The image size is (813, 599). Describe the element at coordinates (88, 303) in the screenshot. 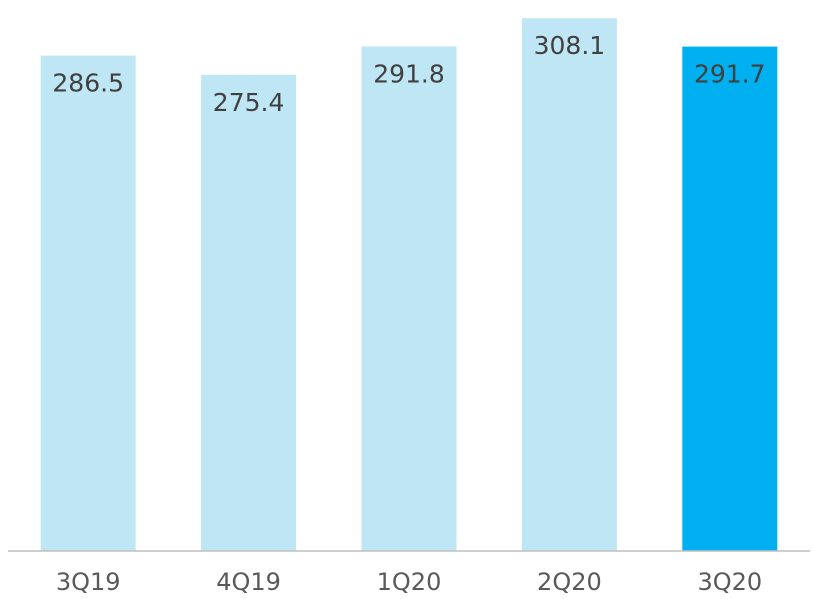

I see `bar-3q19` at that location.